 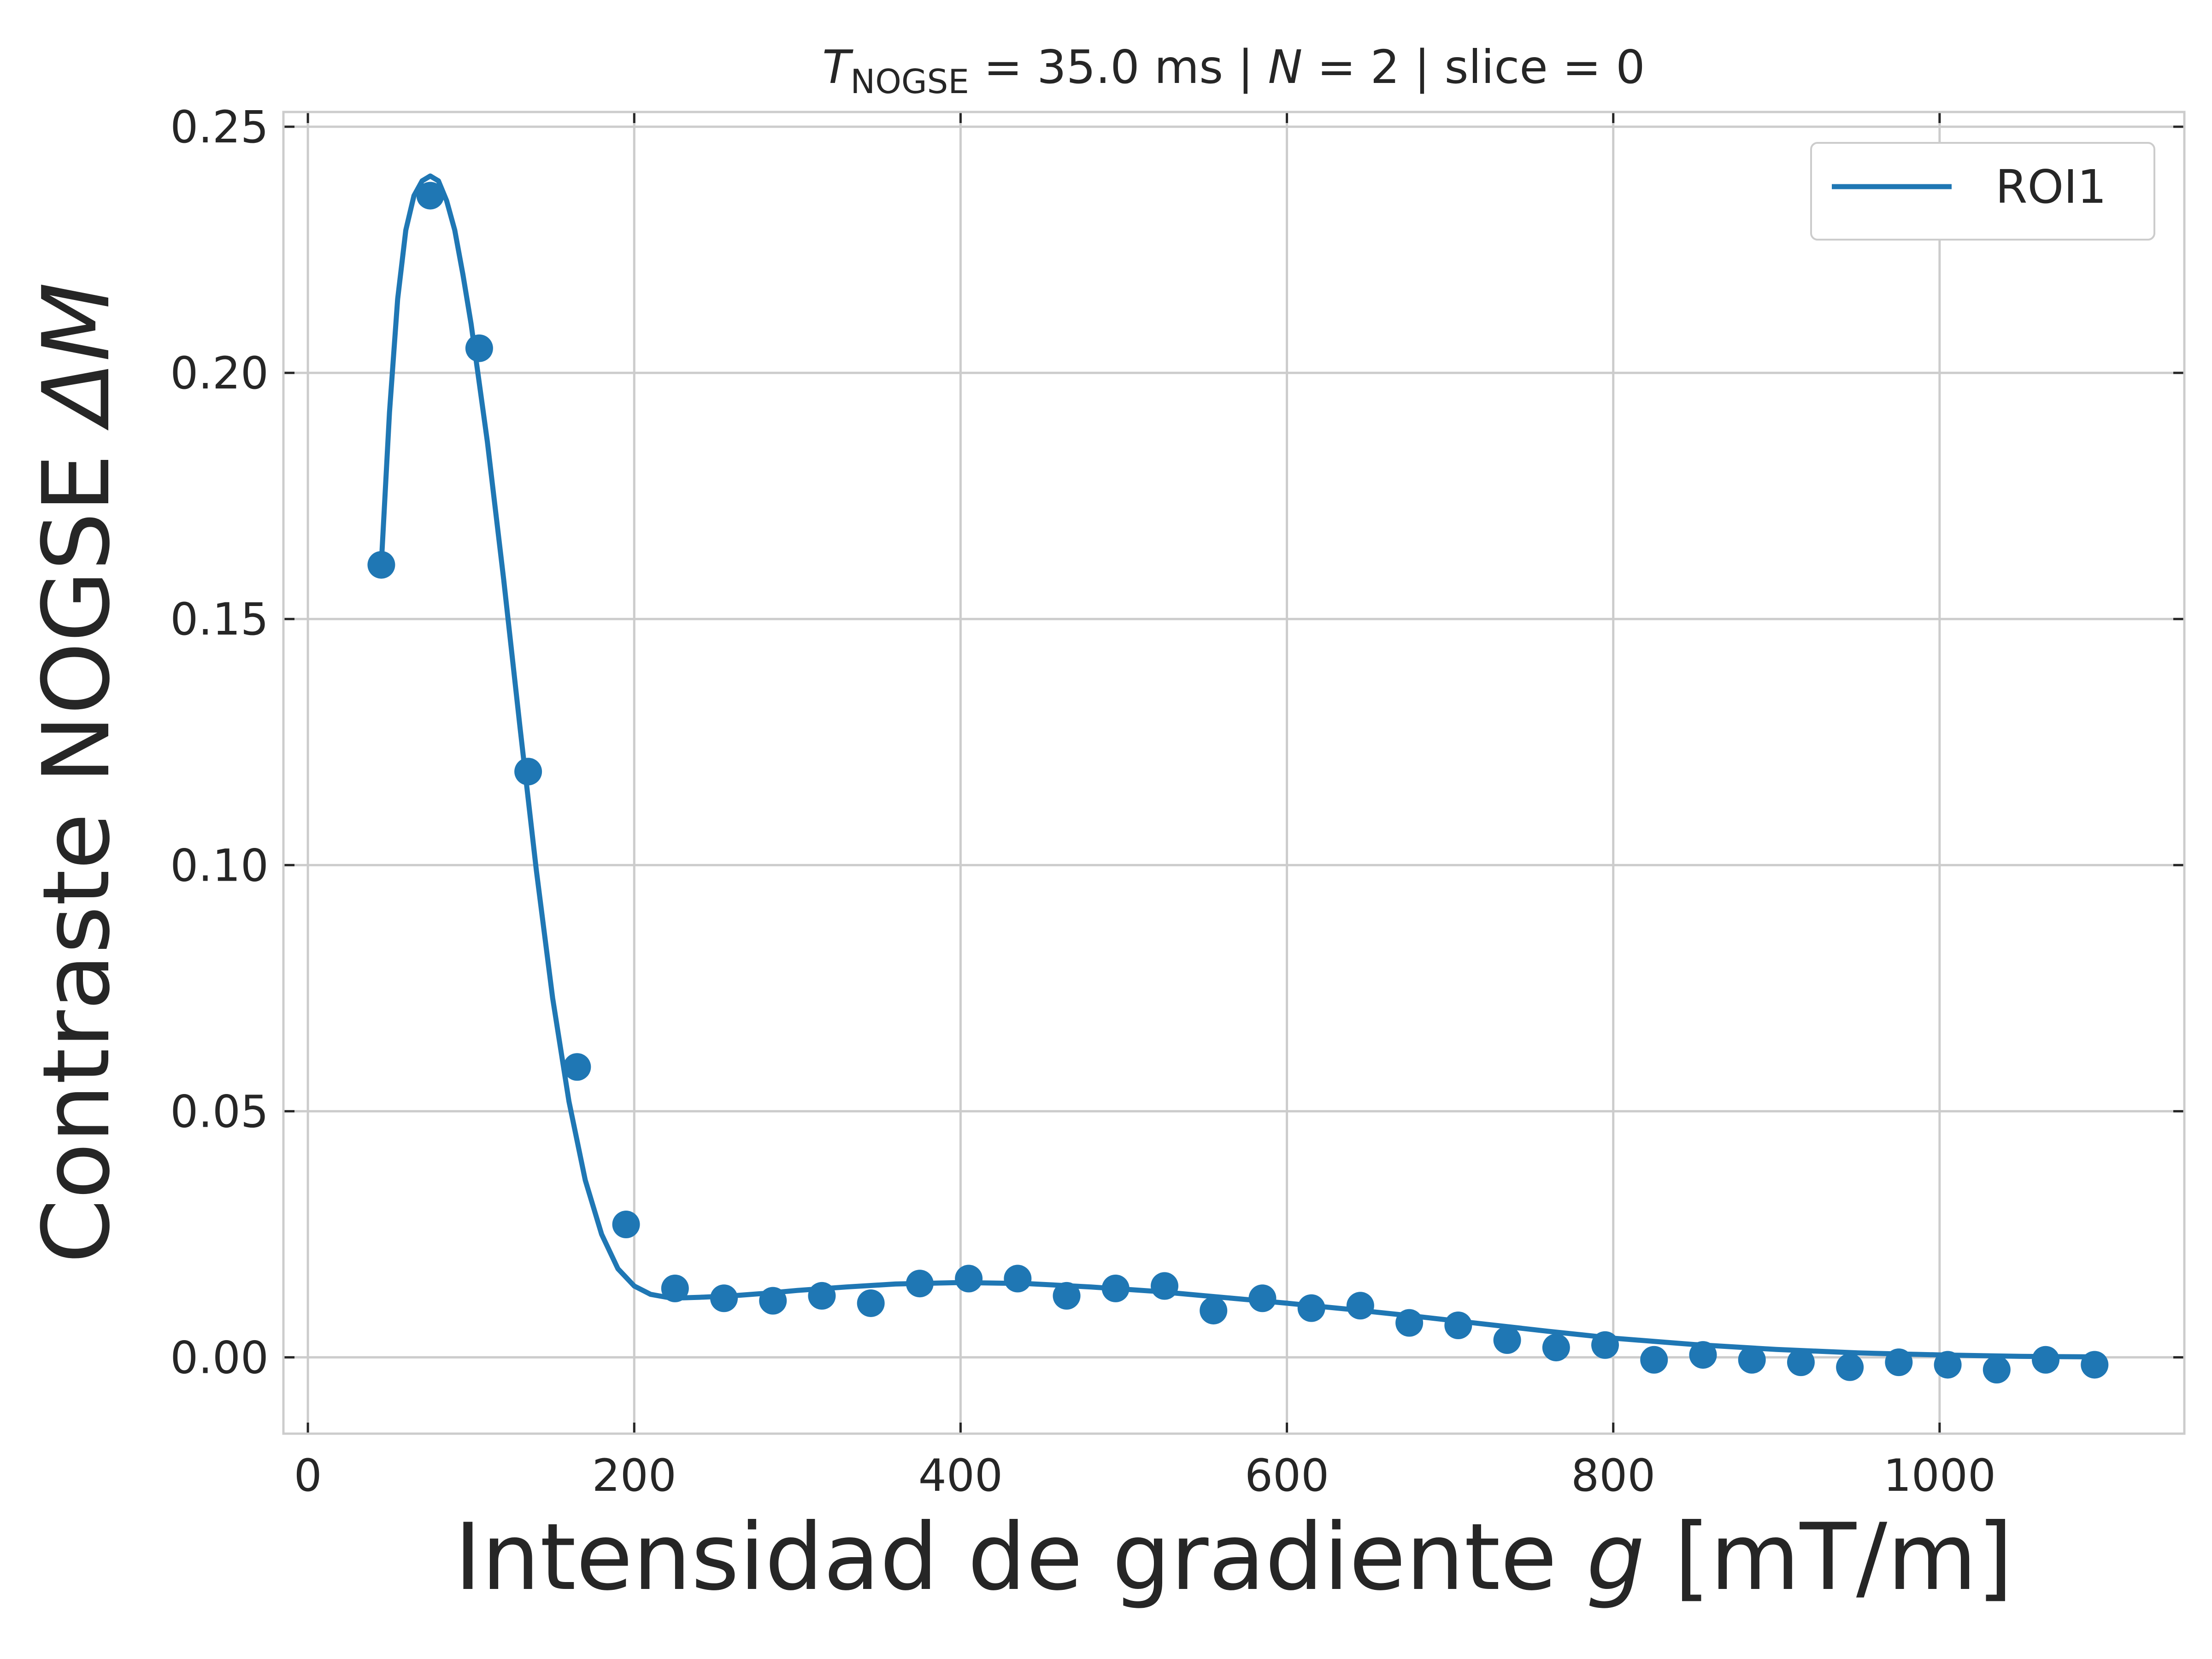 What do you see at coordinates (219, 127) in the screenshot?
I see `y-tick-label: 0.25` at bounding box center [219, 127].